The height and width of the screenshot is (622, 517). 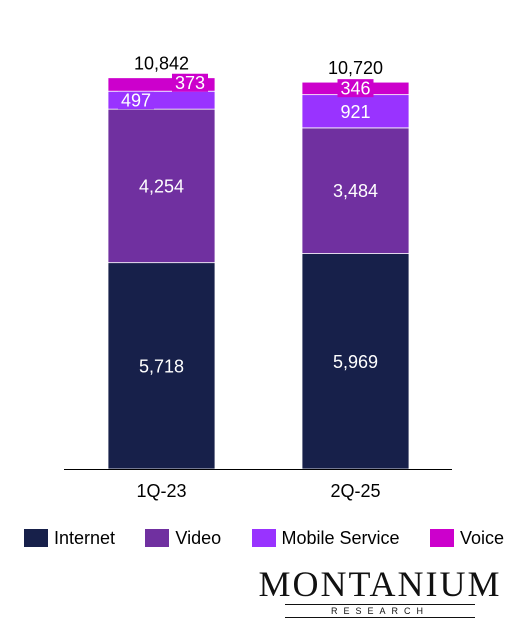 What do you see at coordinates (198, 538) in the screenshot?
I see `legend-label-video: Video` at bounding box center [198, 538].